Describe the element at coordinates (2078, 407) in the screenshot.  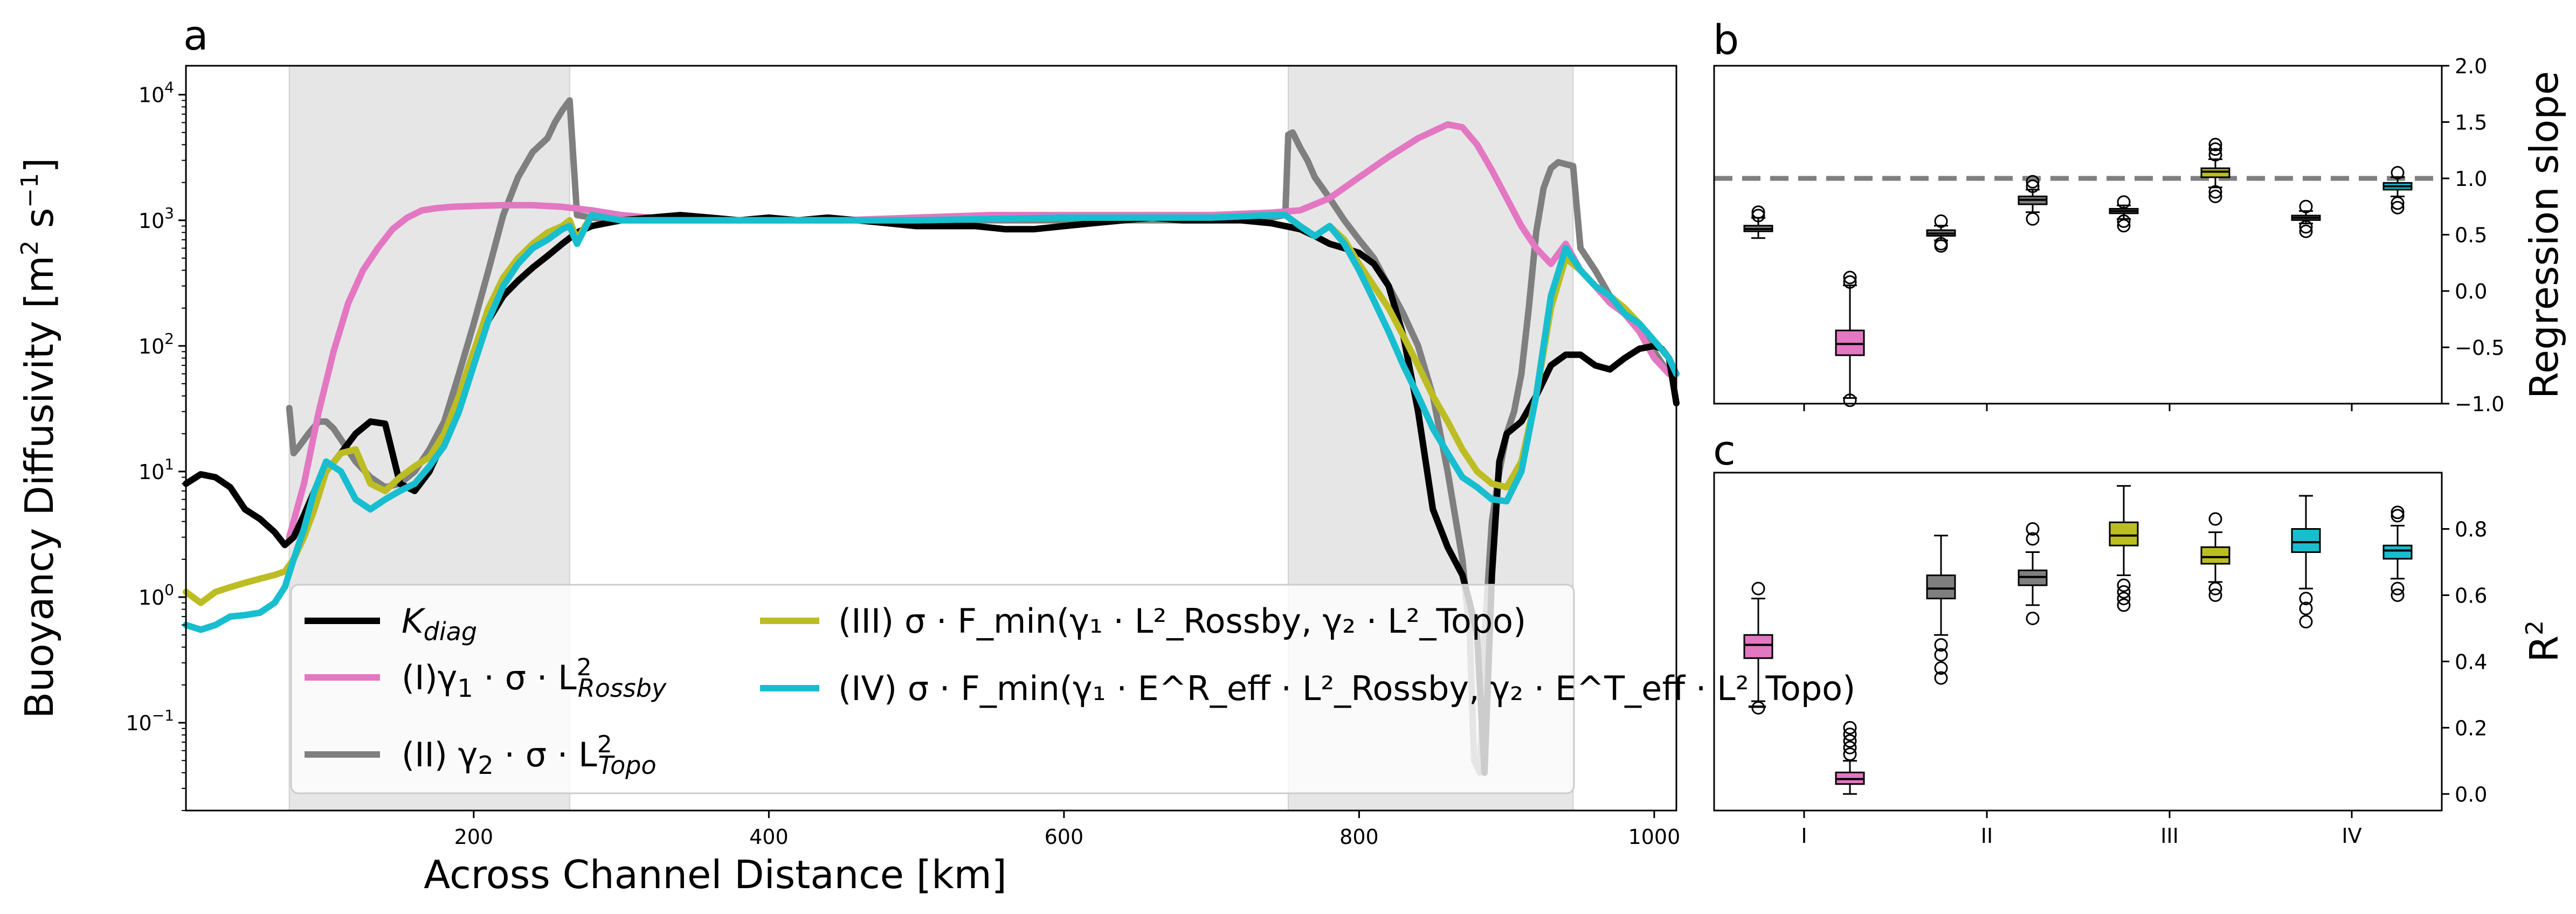
I see `x-ticks` at that location.